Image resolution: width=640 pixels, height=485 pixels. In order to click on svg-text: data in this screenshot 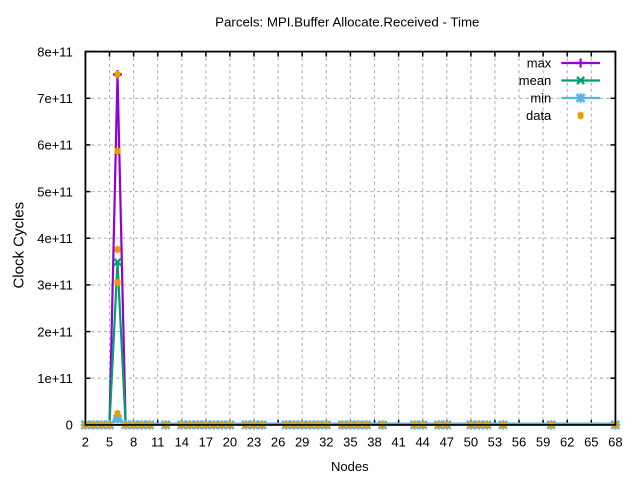, I will do `click(539, 115)`.